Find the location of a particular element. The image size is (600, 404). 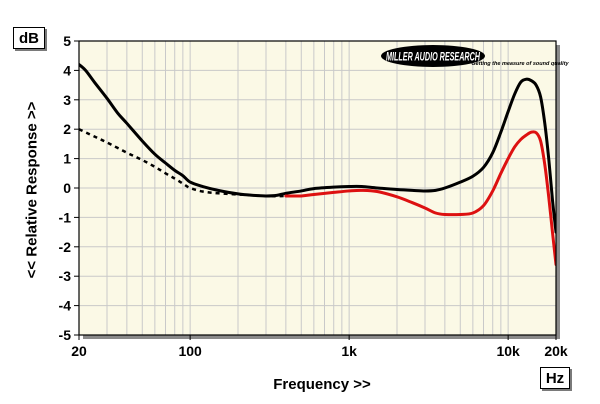

y-tick-label: 3 is located at coordinates (67, 100).